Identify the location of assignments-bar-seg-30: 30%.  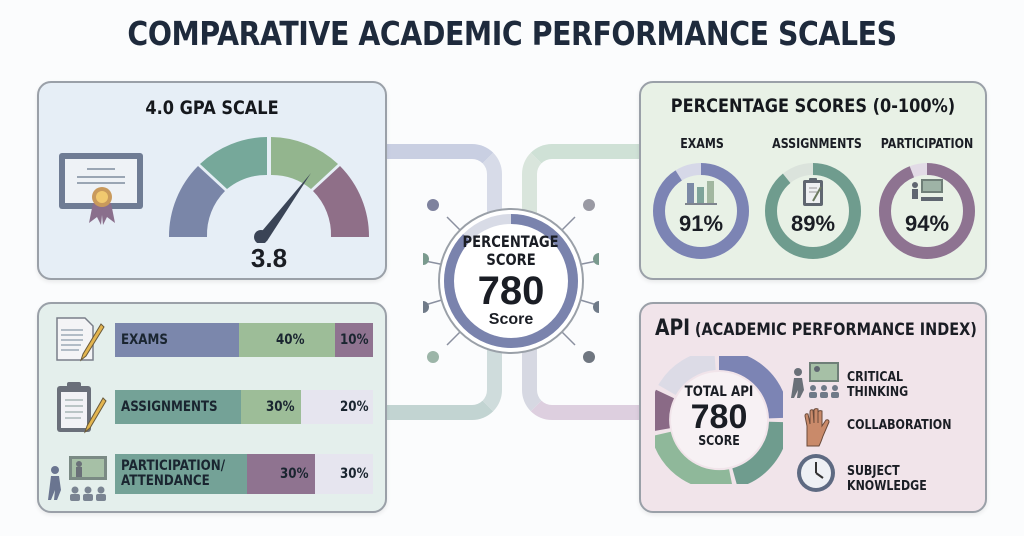
(271, 407).